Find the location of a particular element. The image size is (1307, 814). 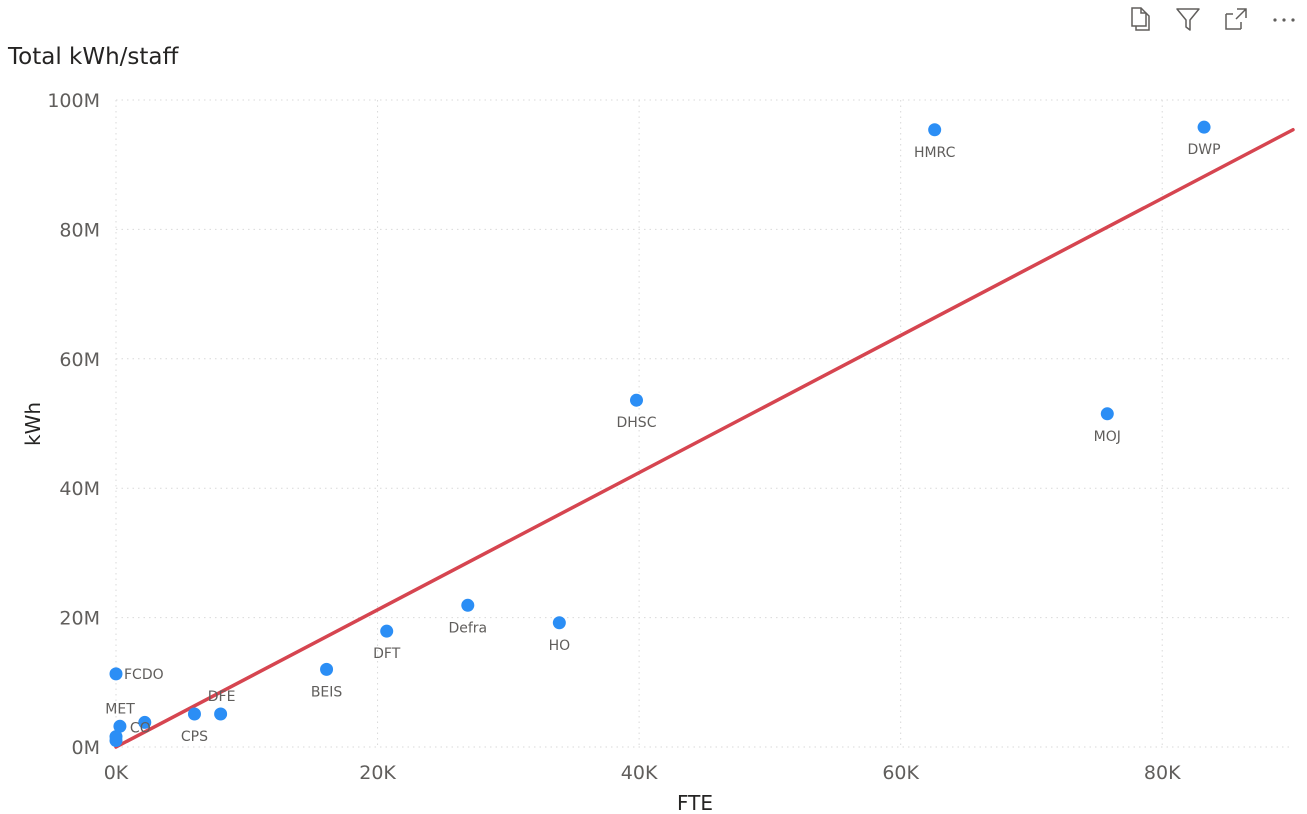

y-tick-label: 60M is located at coordinates (79, 360).